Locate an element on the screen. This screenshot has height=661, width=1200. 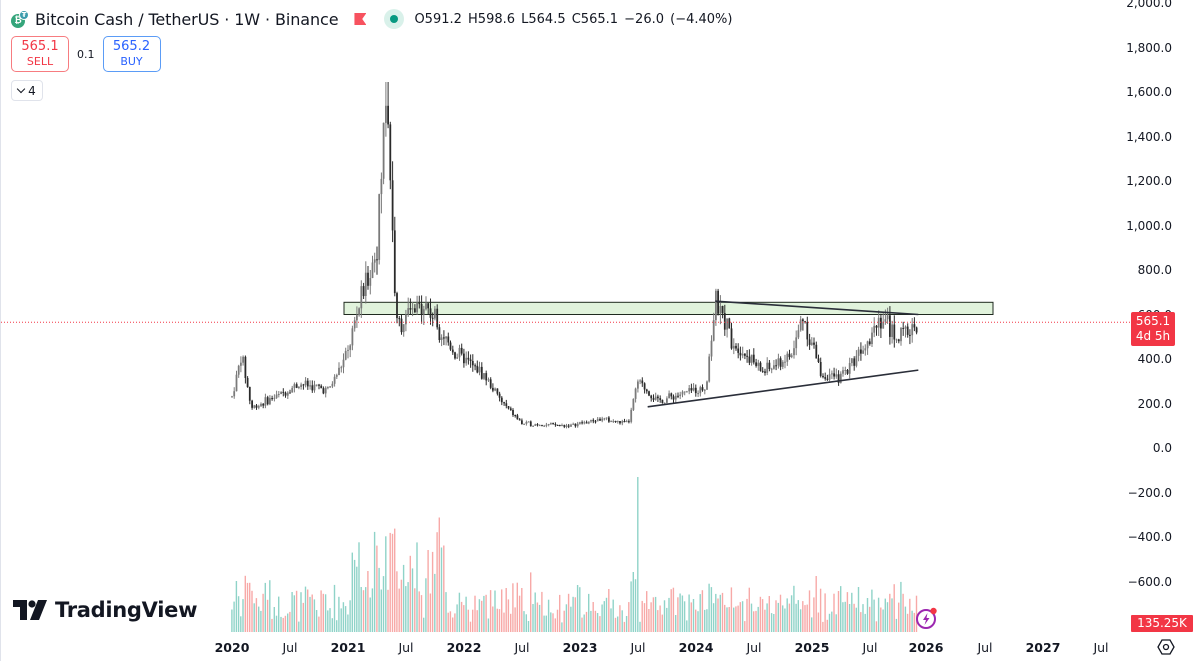
current-price-tag: 565.1 4d 5h is located at coordinates (1153, 329).